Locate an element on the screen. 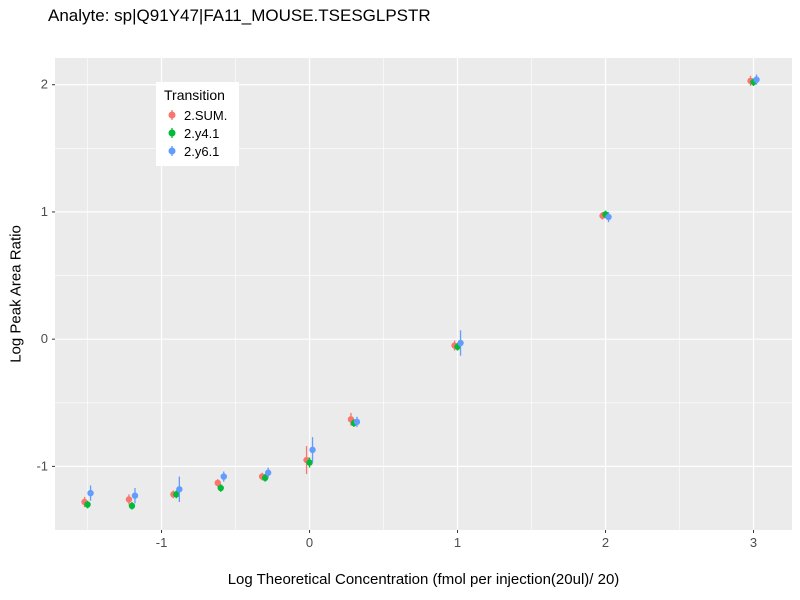  legend-item-label: 2.y6.1 is located at coordinates (202, 151).